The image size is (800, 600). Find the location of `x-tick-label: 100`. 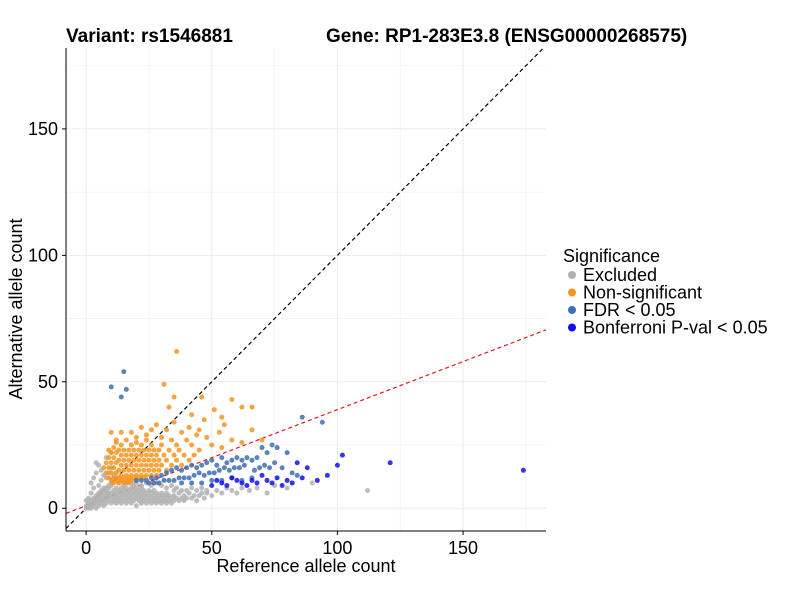

x-tick-label: 100 is located at coordinates (337, 548).